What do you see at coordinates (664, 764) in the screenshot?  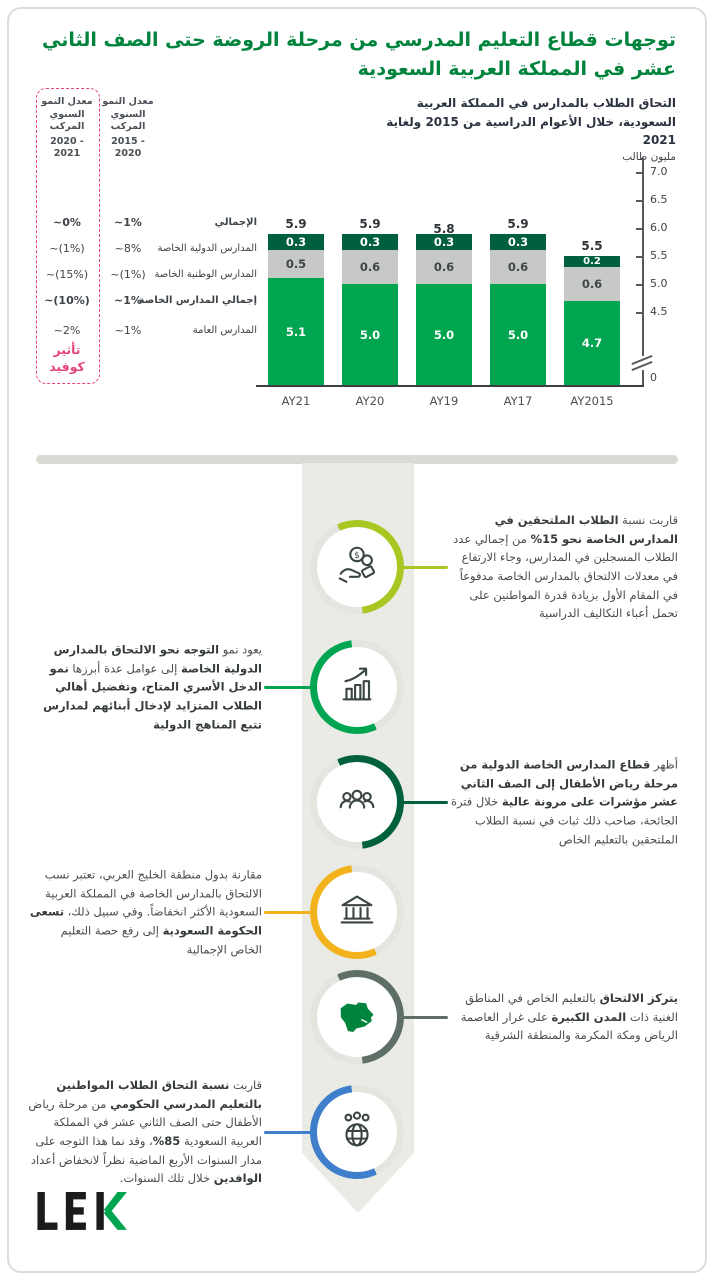 I see `insight-text-segment: أظهر` at bounding box center [664, 764].